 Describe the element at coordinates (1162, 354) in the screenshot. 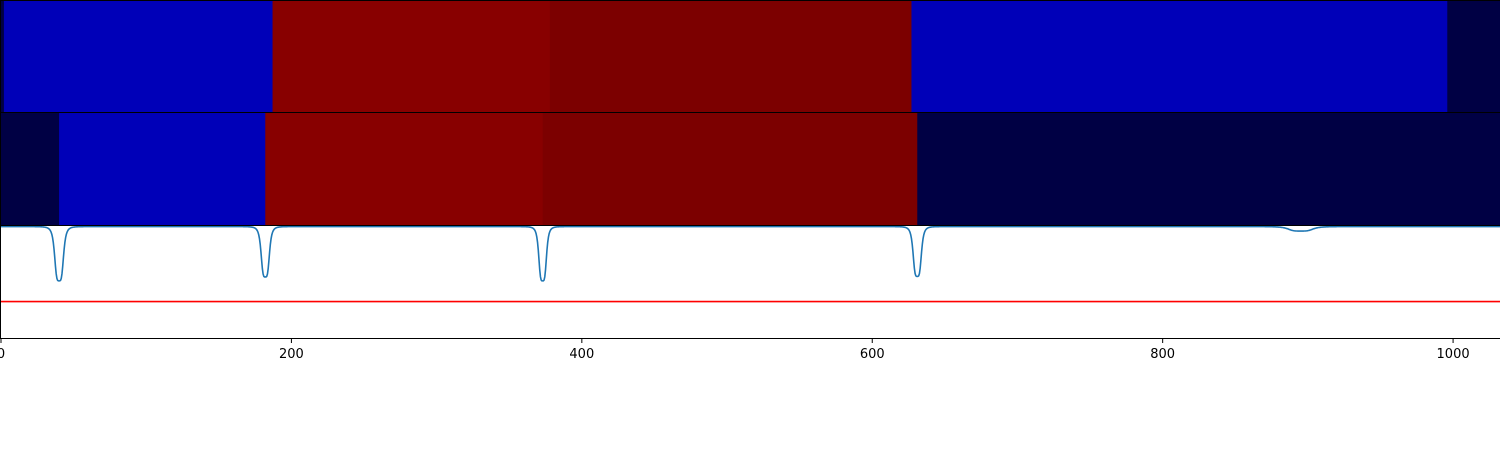

I see `x-tick-label: 800` at that location.